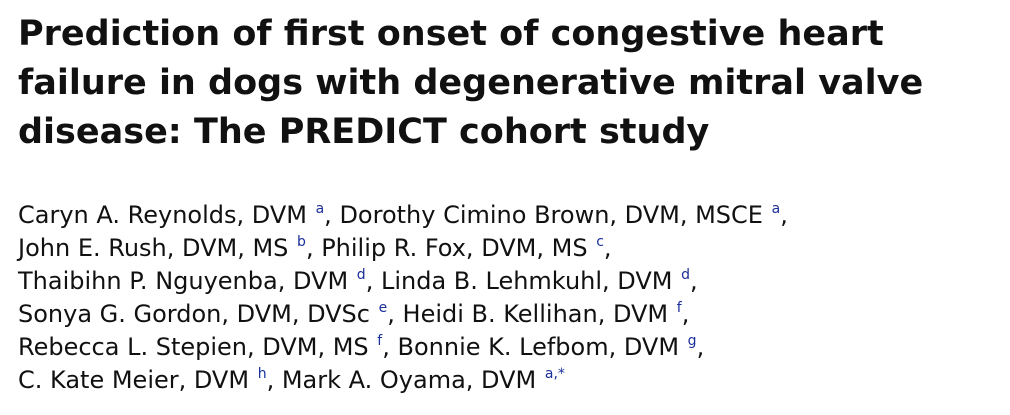 The width and height of the screenshot is (1010, 415). What do you see at coordinates (551, 215) in the screenshot?
I see `author-name: Dorothy Cimino Brown, DVM, MSCE` at bounding box center [551, 215].